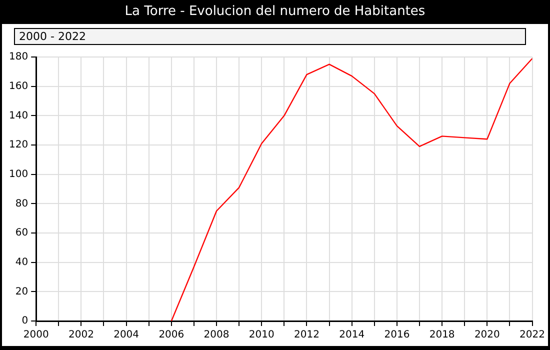 This screenshot has width=550, height=350. What do you see at coordinates (18, 86) in the screenshot?
I see `y-tick-label: 160` at bounding box center [18, 86].